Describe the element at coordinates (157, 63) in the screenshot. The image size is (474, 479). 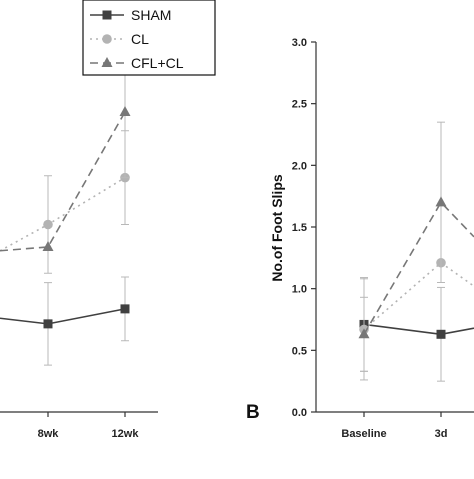
I see `legend-label-2: CFL+CL` at that location.